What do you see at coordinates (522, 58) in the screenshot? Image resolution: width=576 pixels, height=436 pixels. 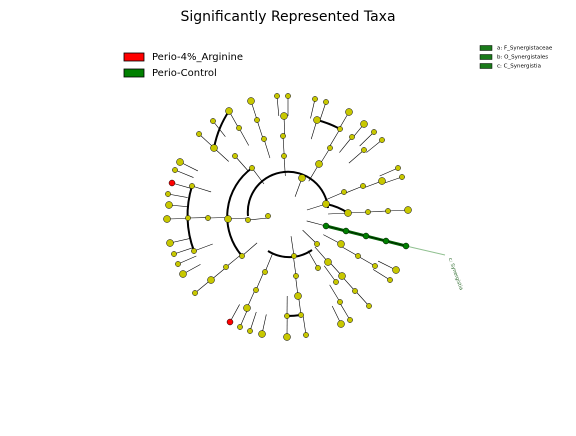 I see `key-label: b: O_Synergistales` at bounding box center [522, 58].